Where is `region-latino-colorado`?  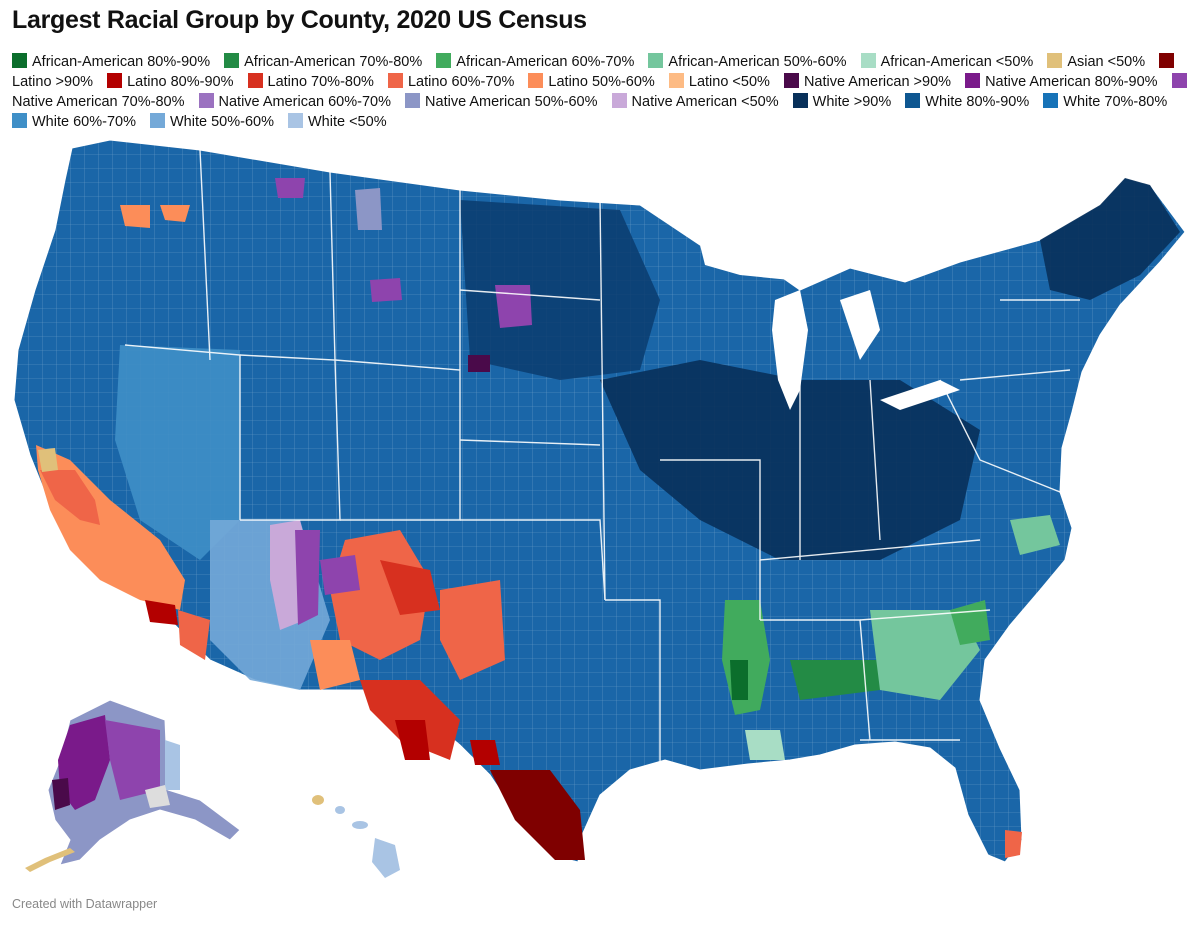
region-latino-colorado is located at coordinates (335, 665).